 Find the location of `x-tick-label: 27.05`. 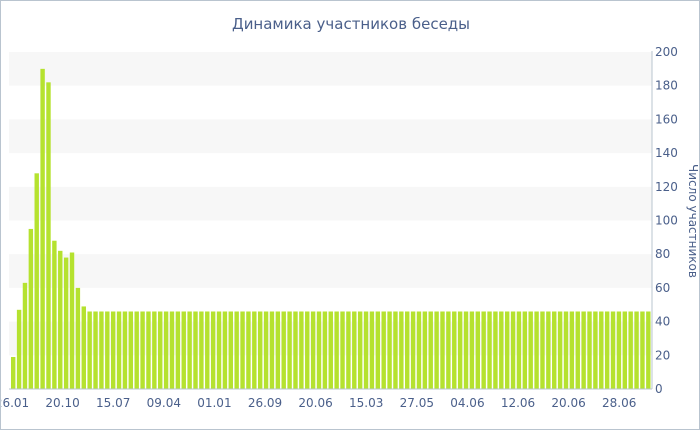

x-tick-label: 27.05 is located at coordinates (417, 403).